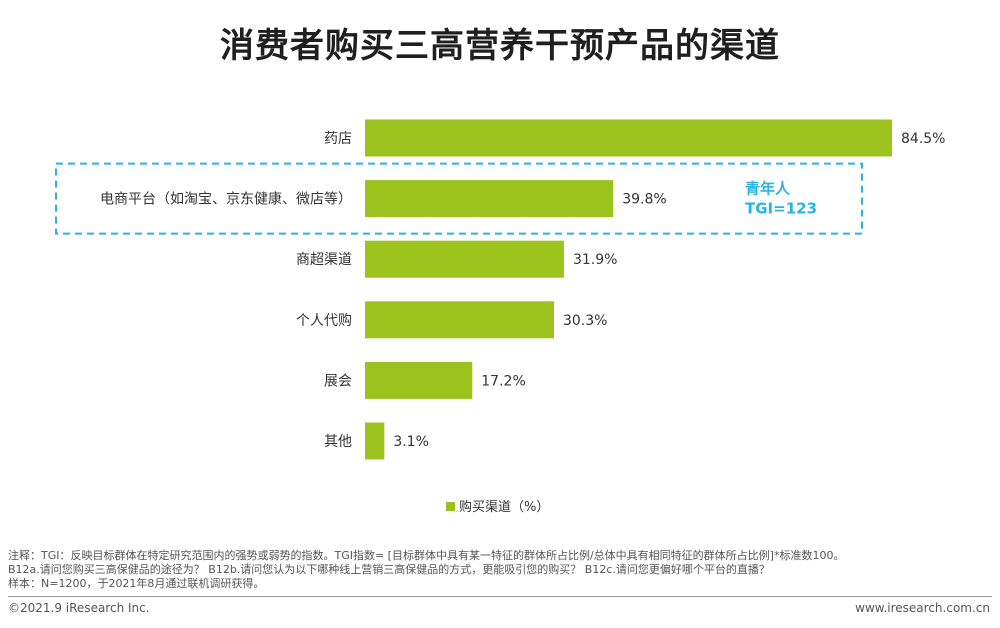 The width and height of the screenshot is (1000, 628). Describe the element at coordinates (338, 381) in the screenshot. I see `category-label: 展会` at that location.